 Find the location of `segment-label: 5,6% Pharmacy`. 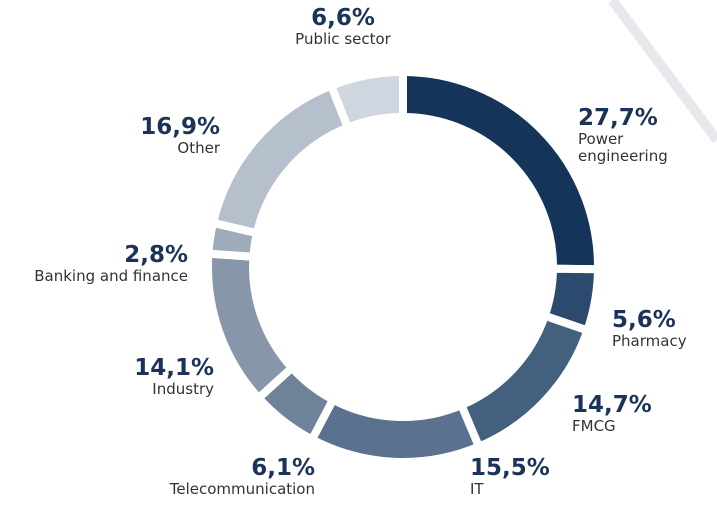

segment-label: 5,6% Pharmacy is located at coordinates (649, 328).